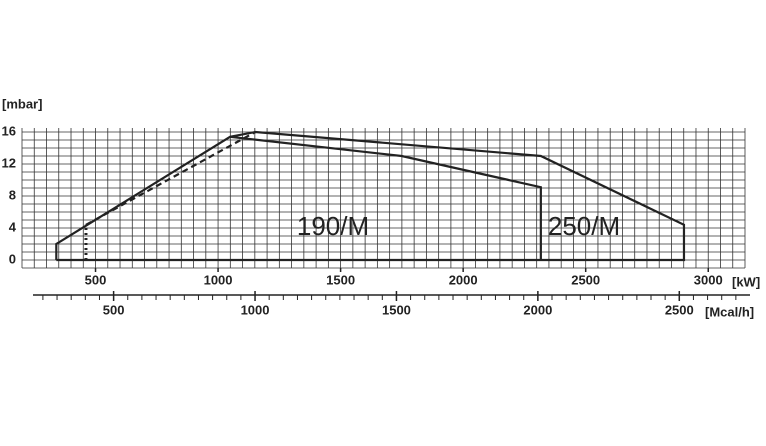 Image resolution: width=766 pixels, height=446 pixels. Describe the element at coordinates (584, 226) in the screenshot. I see `series-label: 250/M` at that location.